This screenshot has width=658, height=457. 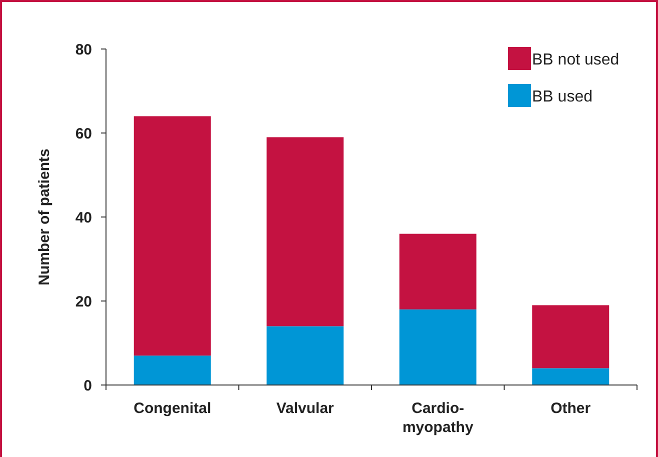 I want to click on x-tick-label: Congenital, so click(x=173, y=408).